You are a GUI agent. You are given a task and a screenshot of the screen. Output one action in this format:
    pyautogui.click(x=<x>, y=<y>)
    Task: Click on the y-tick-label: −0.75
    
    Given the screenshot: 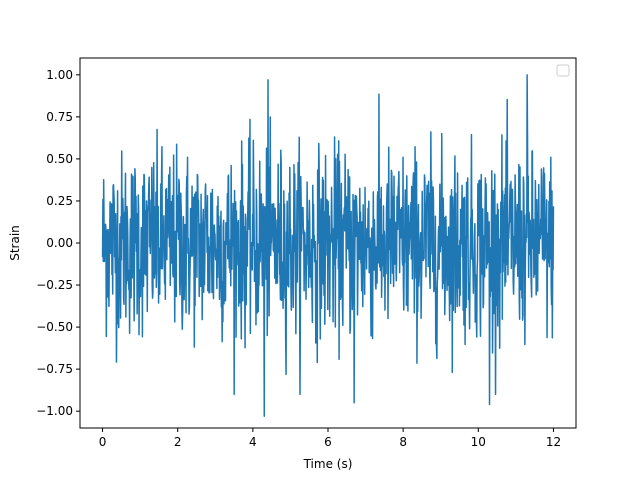 What is the action you would take?
    pyautogui.click(x=54, y=369)
    